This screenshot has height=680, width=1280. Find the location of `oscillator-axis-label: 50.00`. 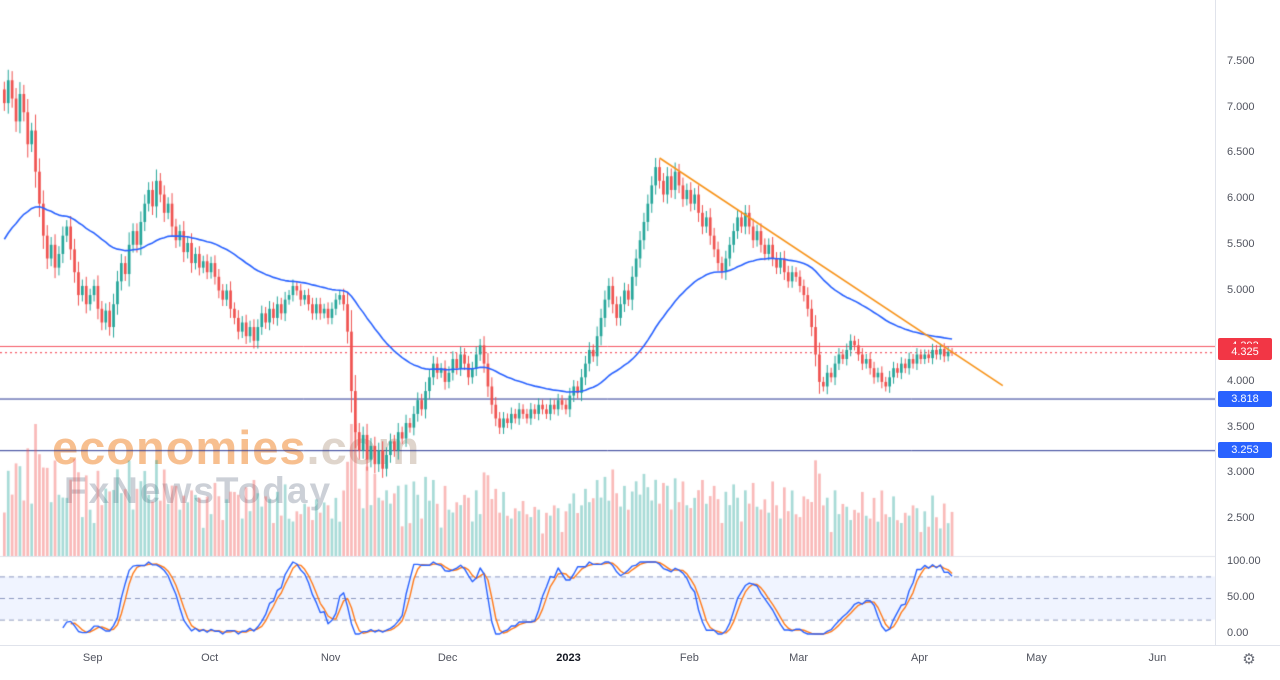

oscillator-axis-label: 50.00 is located at coordinates (1241, 597).